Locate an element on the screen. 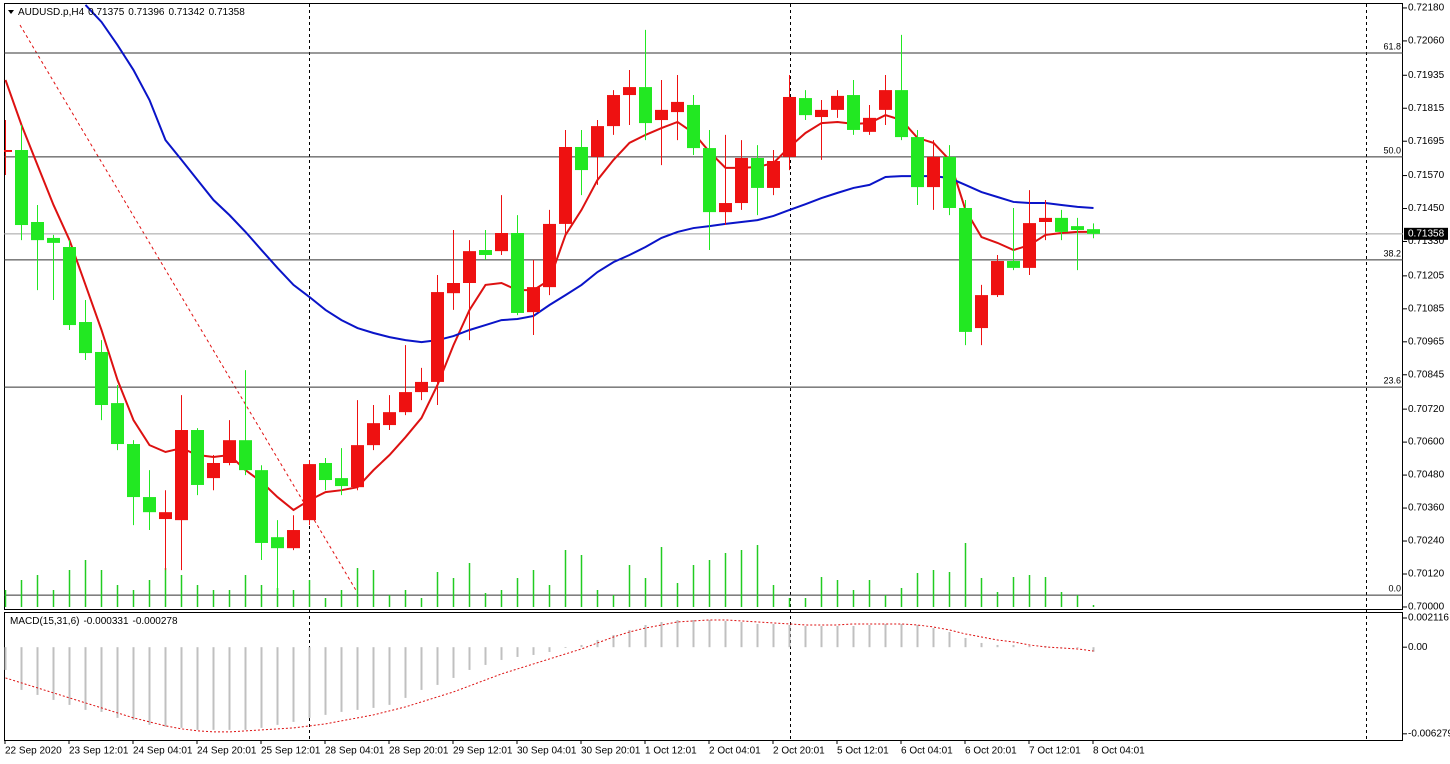  y-tick-label: 0.70120 is located at coordinates (1426, 574).